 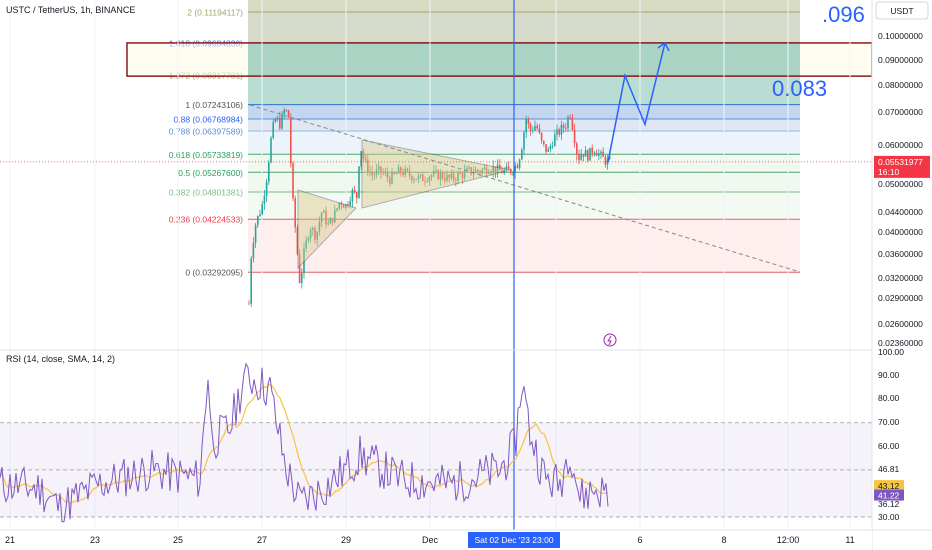 I want to click on fib-level-label: 2 (0.11194117), so click(x=215, y=13).